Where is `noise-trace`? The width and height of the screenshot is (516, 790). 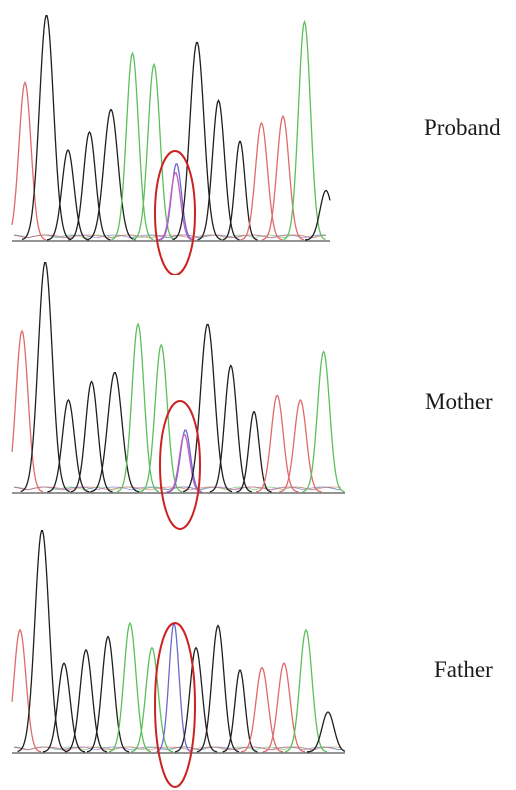 noise-trace is located at coordinates (170, 236).